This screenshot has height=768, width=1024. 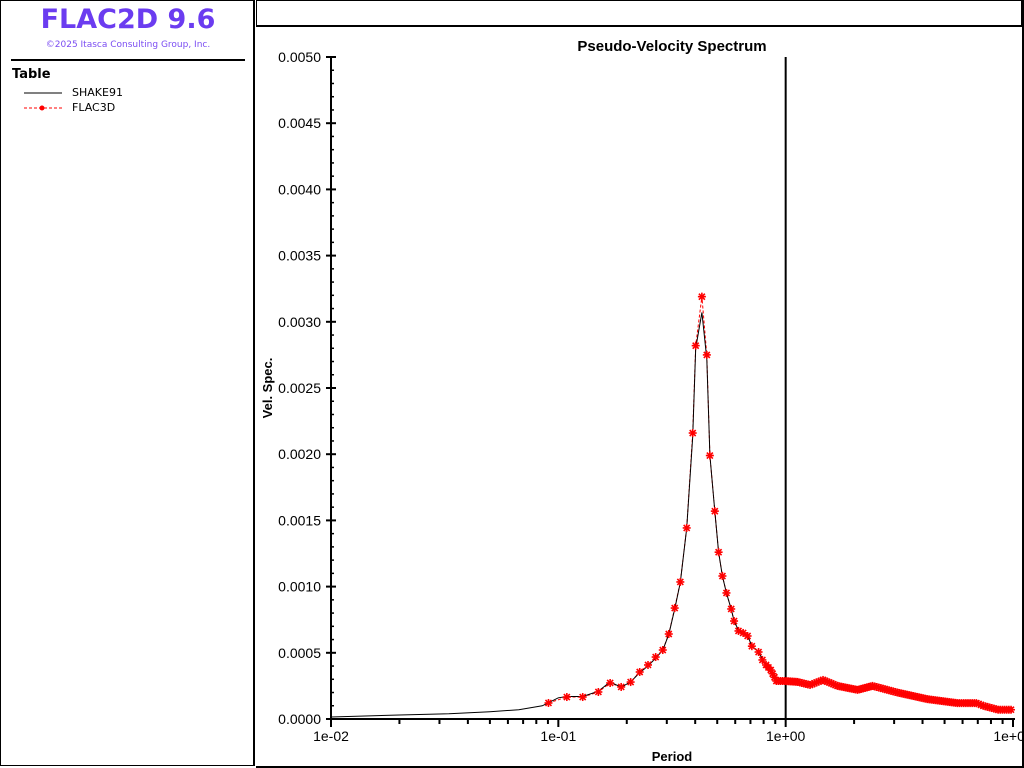 What do you see at coordinates (299, 256) in the screenshot?
I see `y-tick-label: 0.0035` at bounding box center [299, 256].